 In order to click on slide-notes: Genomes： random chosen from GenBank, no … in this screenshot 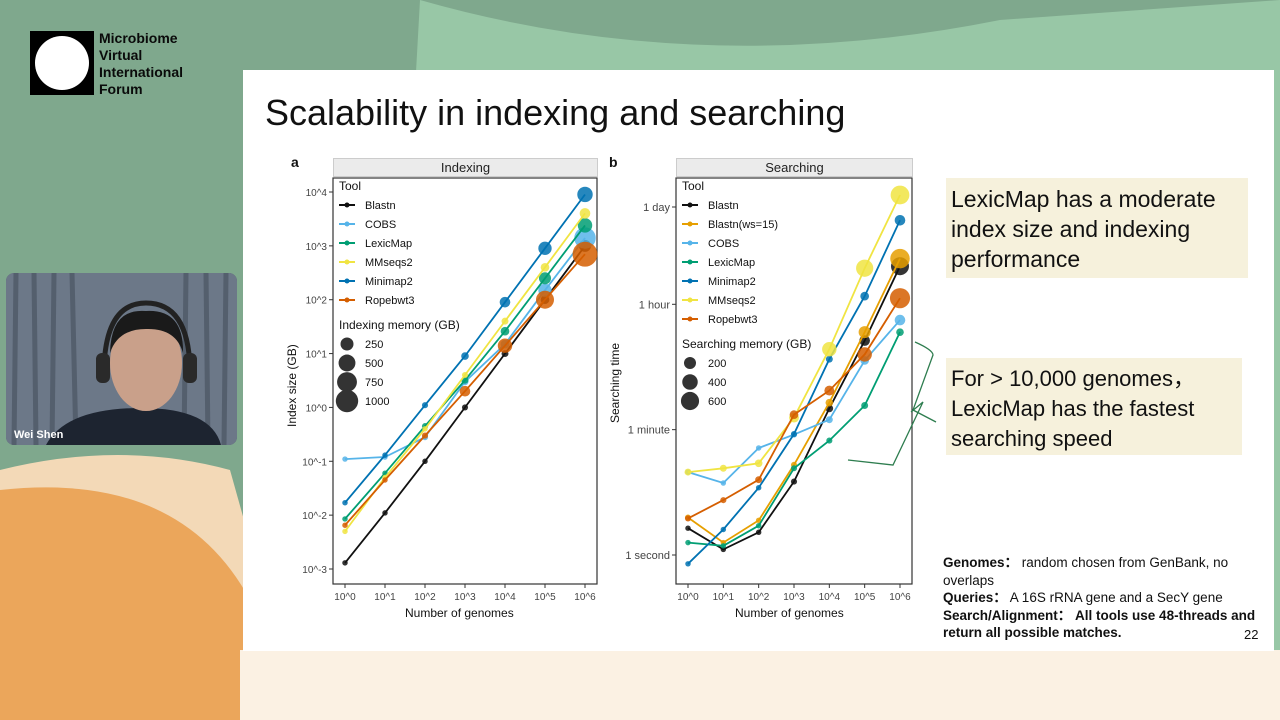, I will do `click(1099, 597)`.